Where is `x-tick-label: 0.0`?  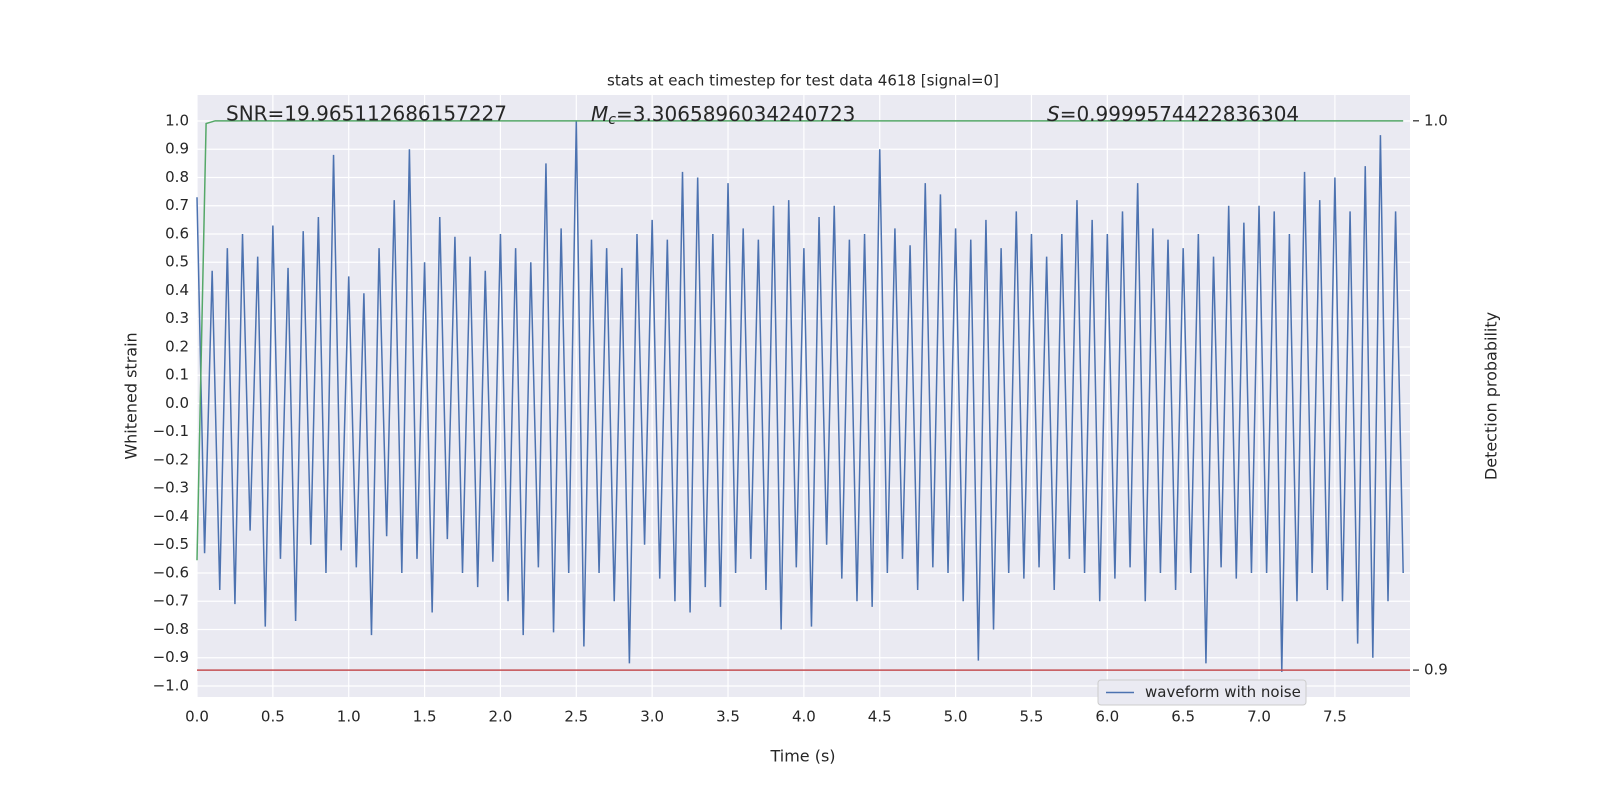
x-tick-label: 0.0 is located at coordinates (197, 717).